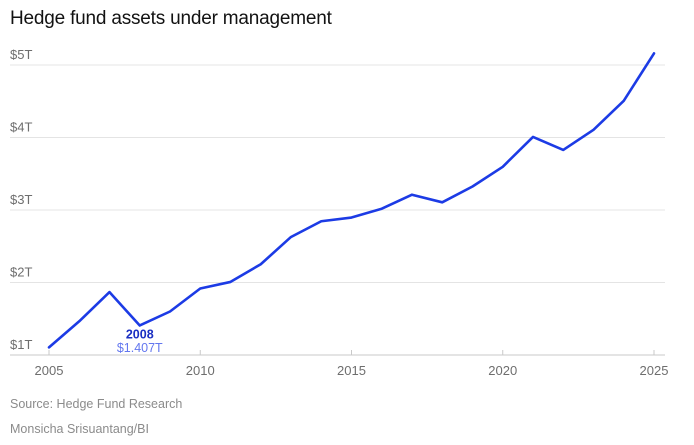 Image resolution: width=694 pixels, height=445 pixels. What do you see at coordinates (21, 199) in the screenshot?
I see `y-axis-label: $3T` at bounding box center [21, 199].